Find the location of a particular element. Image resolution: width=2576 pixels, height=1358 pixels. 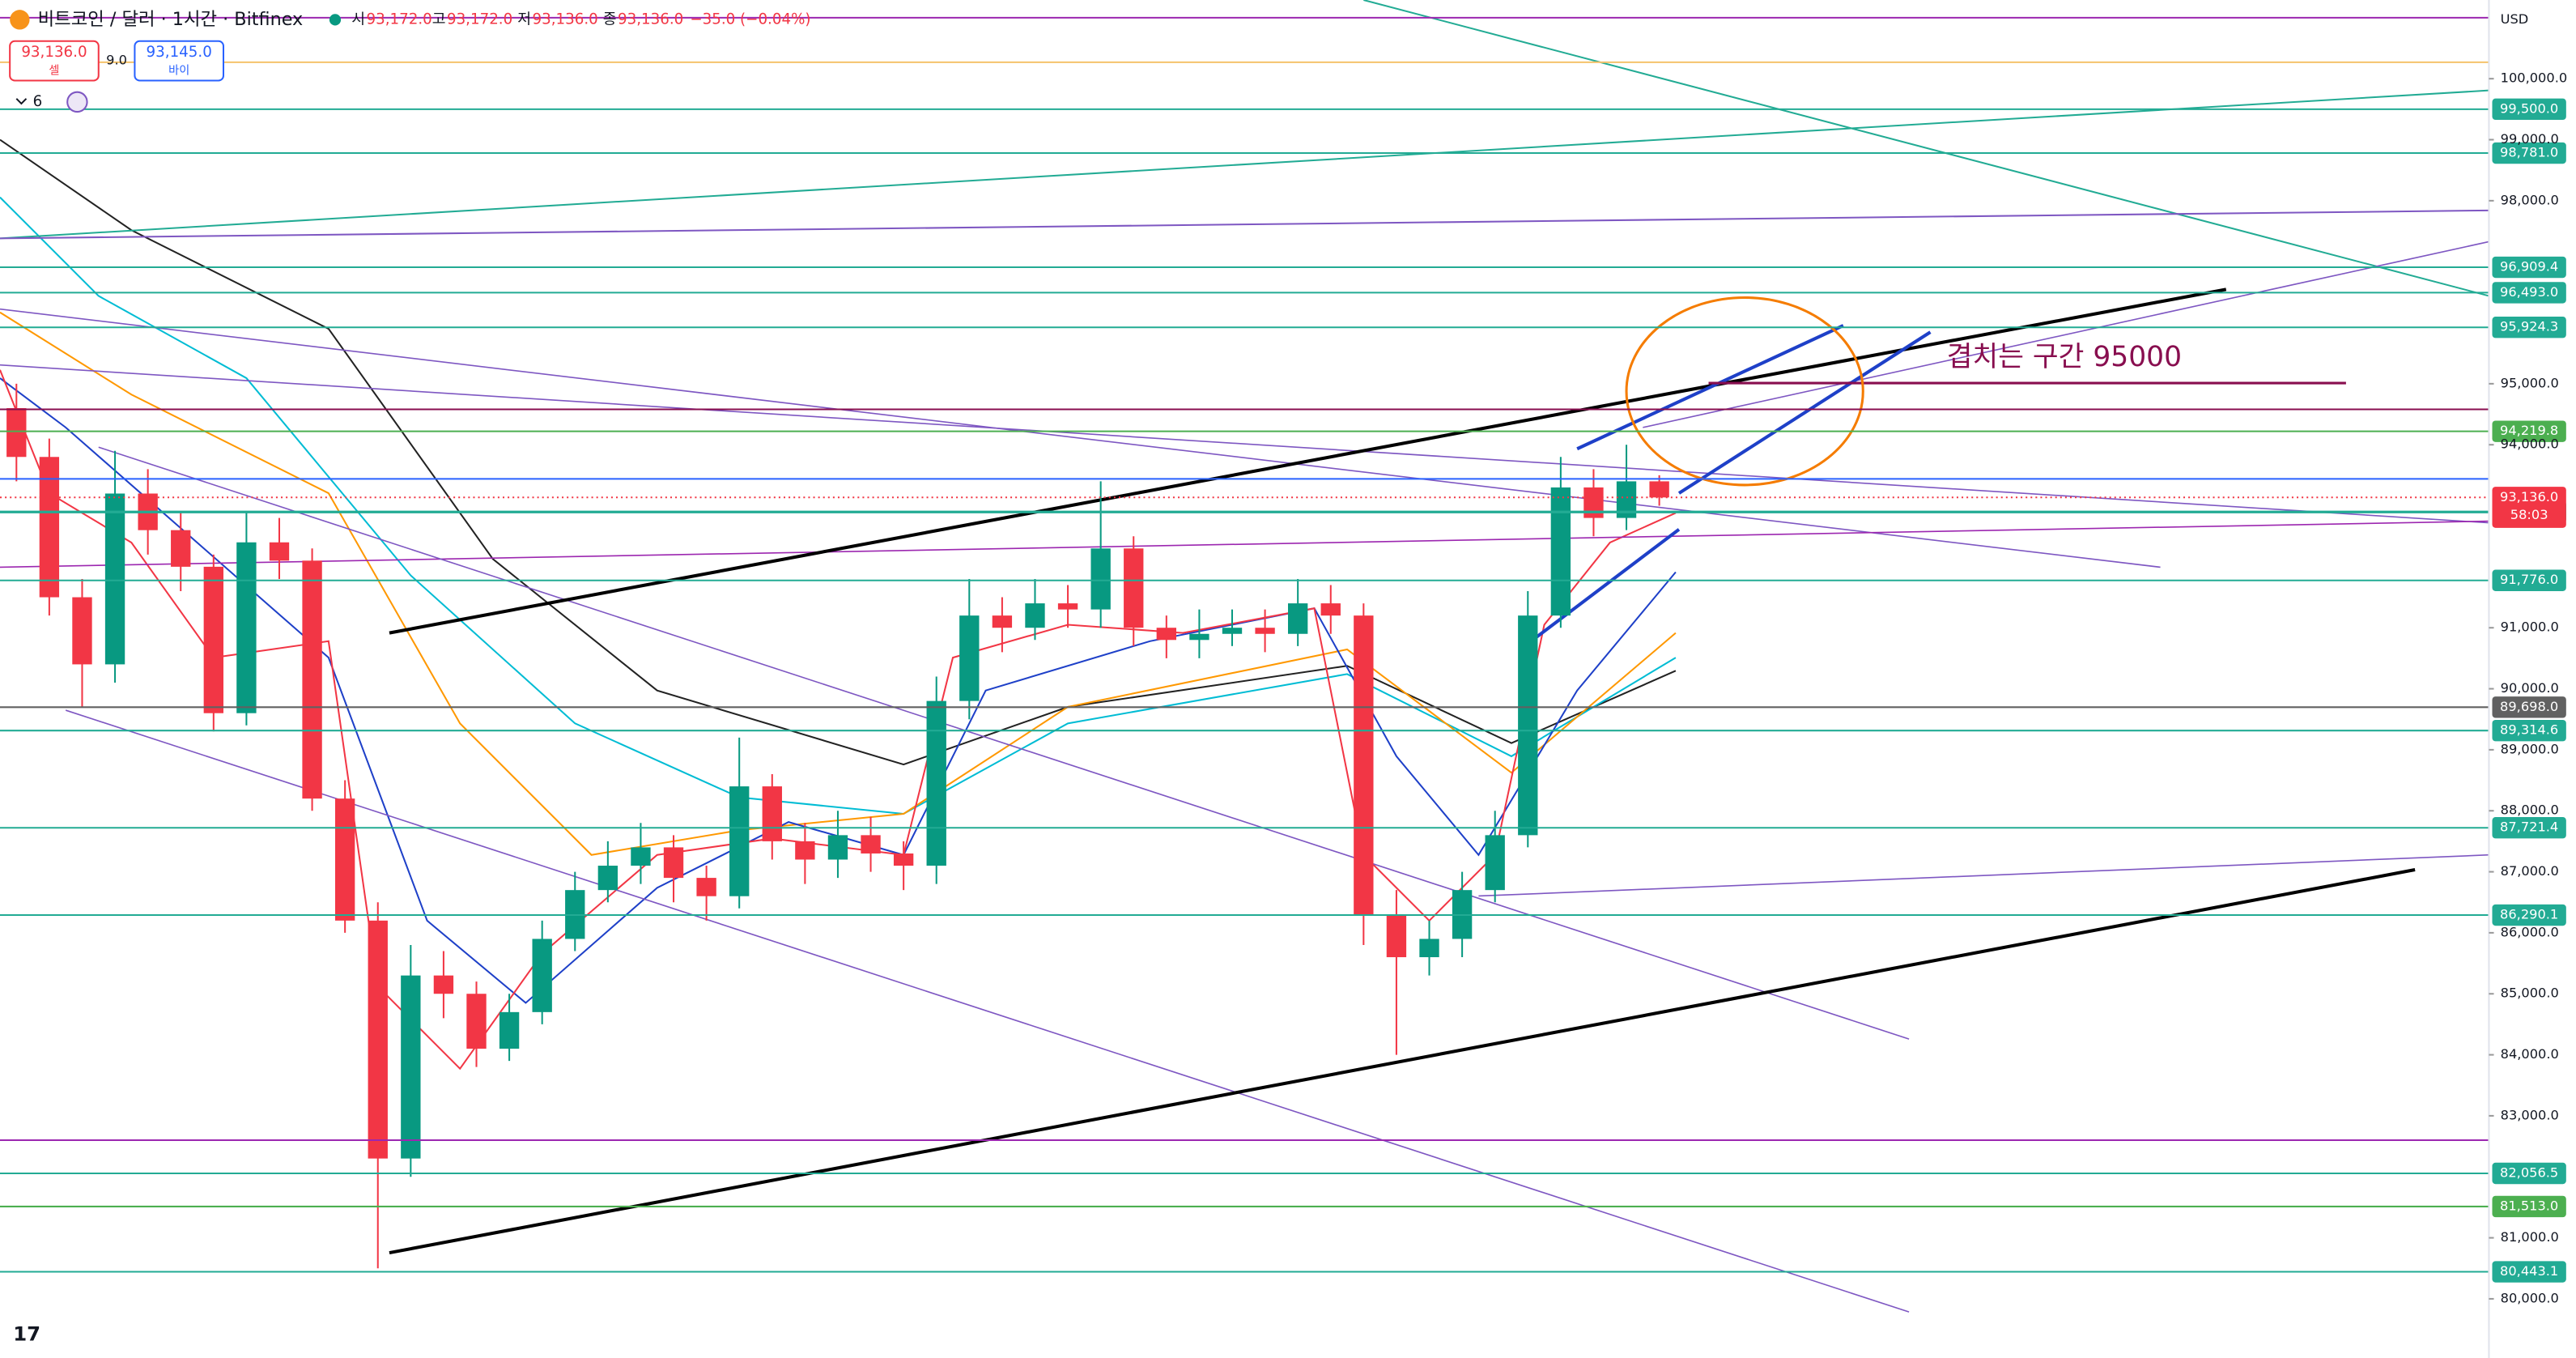

y-tick-label: 85,000.0 is located at coordinates (2530, 993).